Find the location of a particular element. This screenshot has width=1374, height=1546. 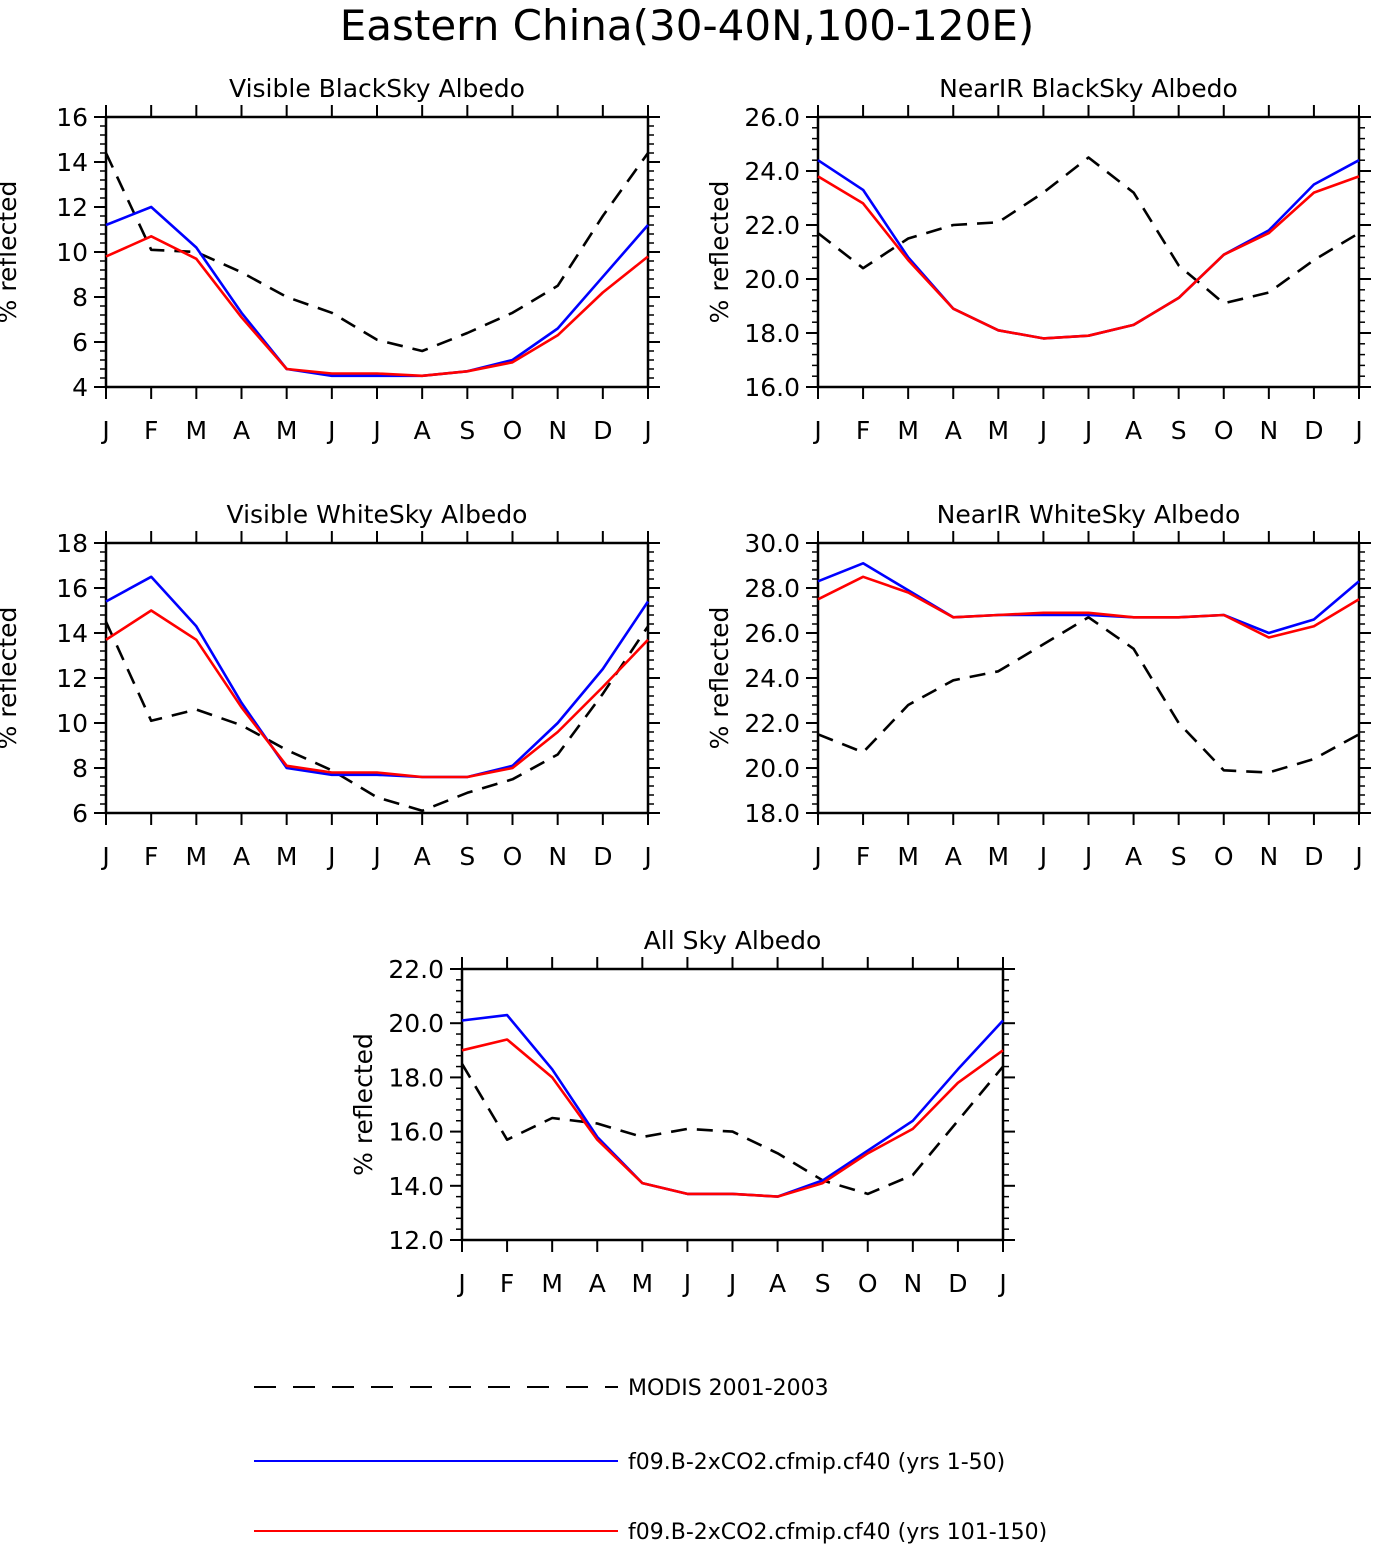

legend-item-modis: MODIS 2001-2003 is located at coordinates (541, 1388).